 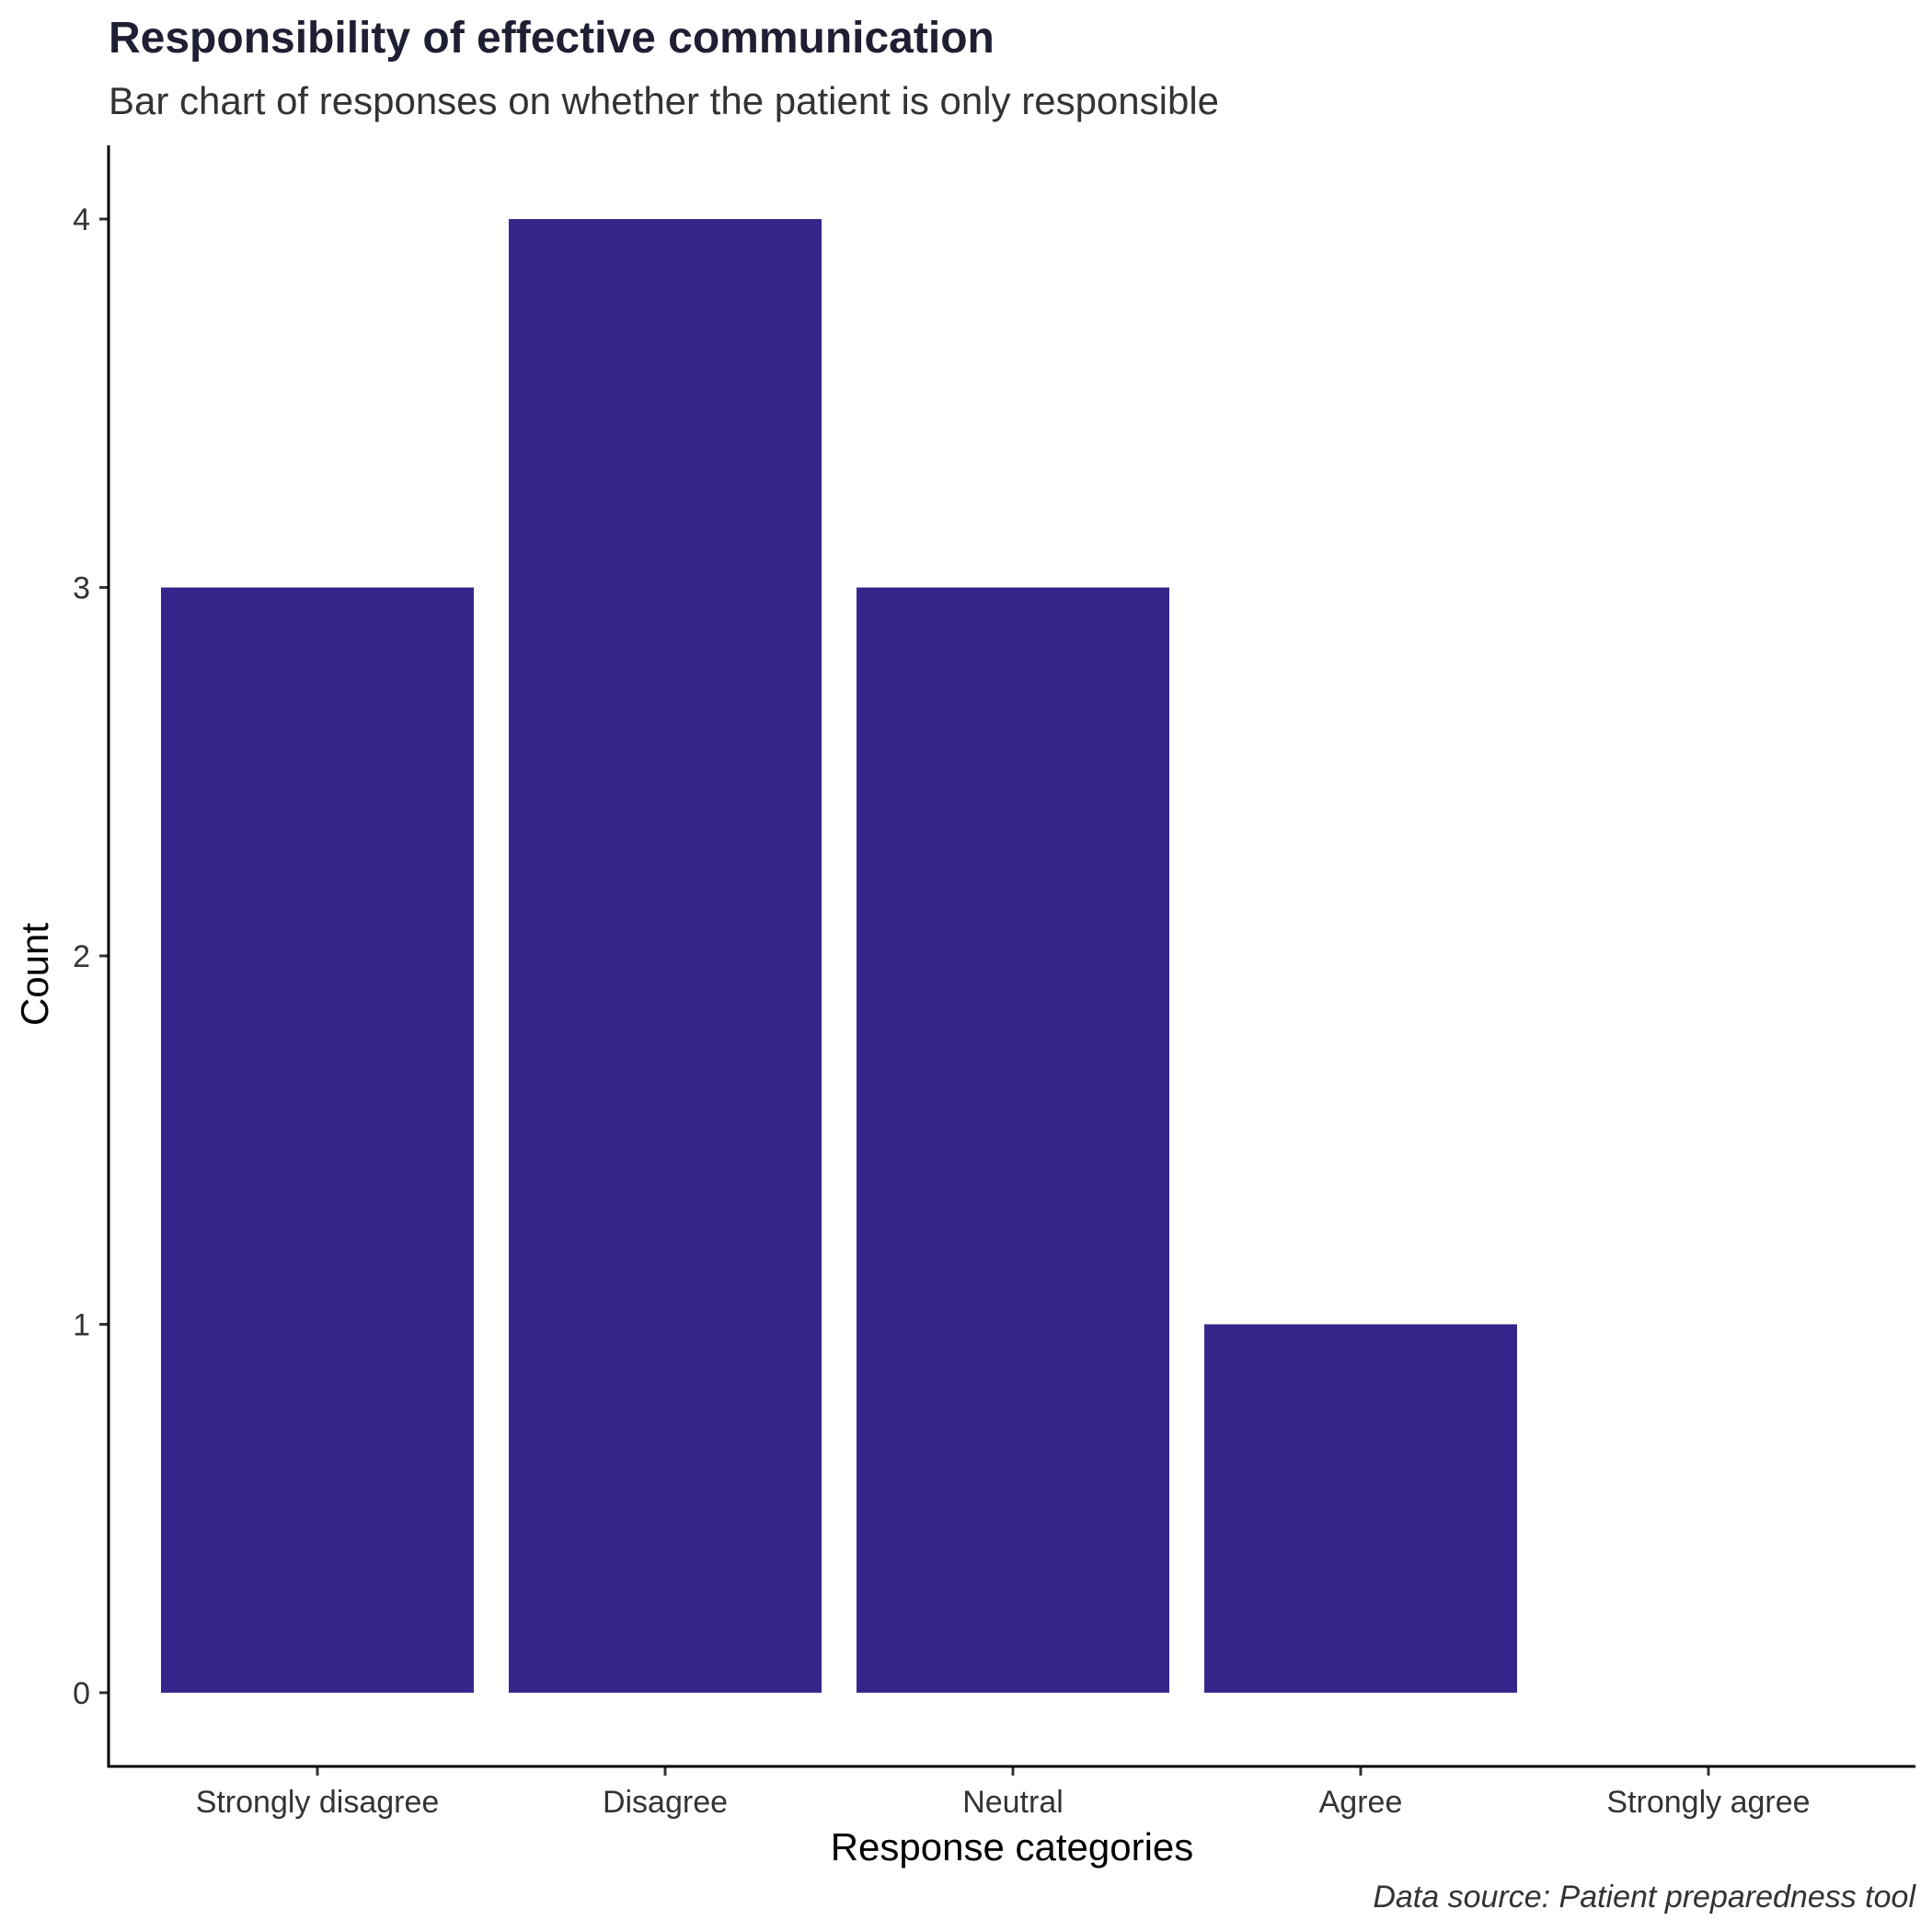 What do you see at coordinates (81, 956) in the screenshot?
I see `y-tick-label: 2` at bounding box center [81, 956].